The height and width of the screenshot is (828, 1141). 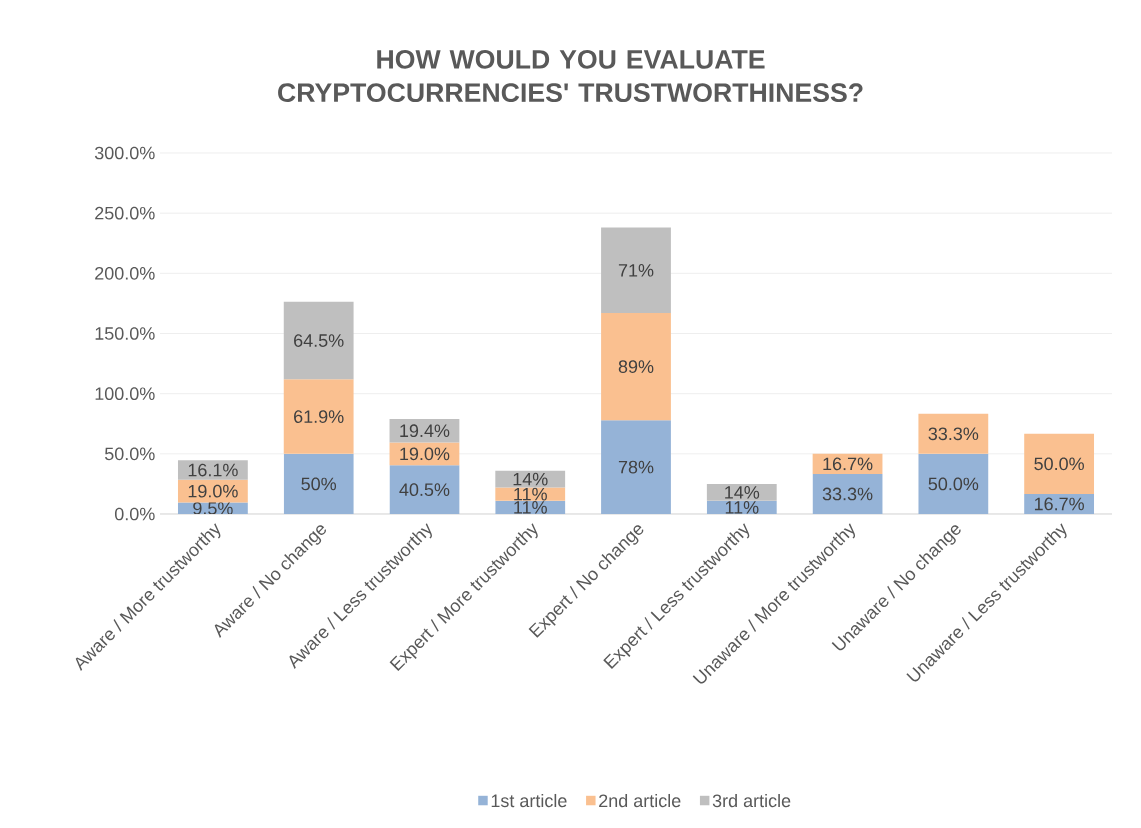 I want to click on legend-label: 3rd article, so click(x=751, y=800).